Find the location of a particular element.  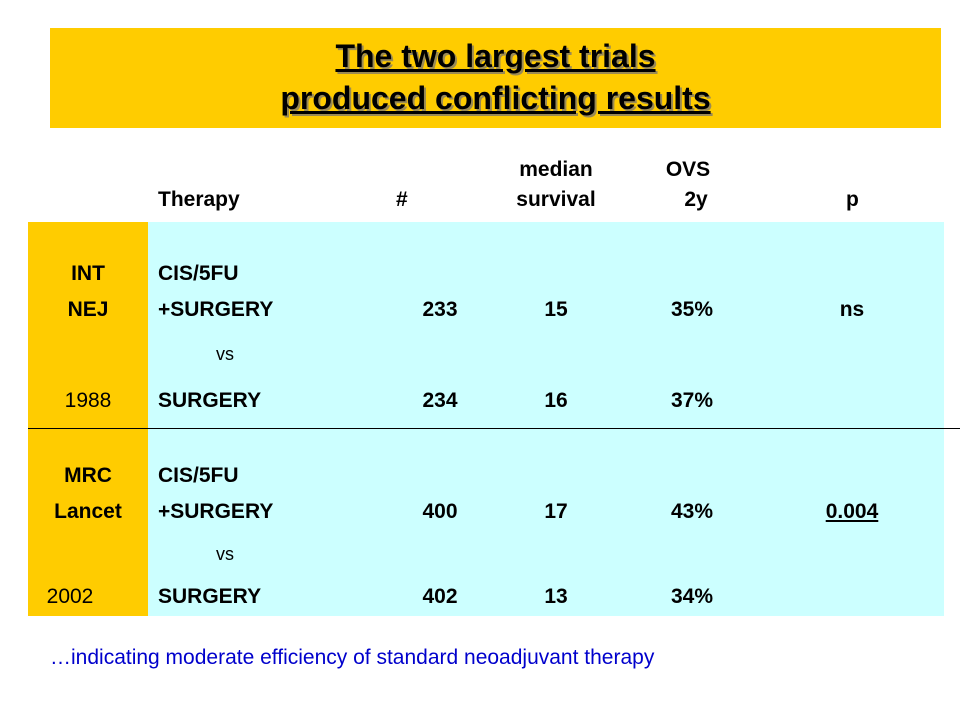

trial-label-line-2: Lancet is located at coordinates (88, 511).